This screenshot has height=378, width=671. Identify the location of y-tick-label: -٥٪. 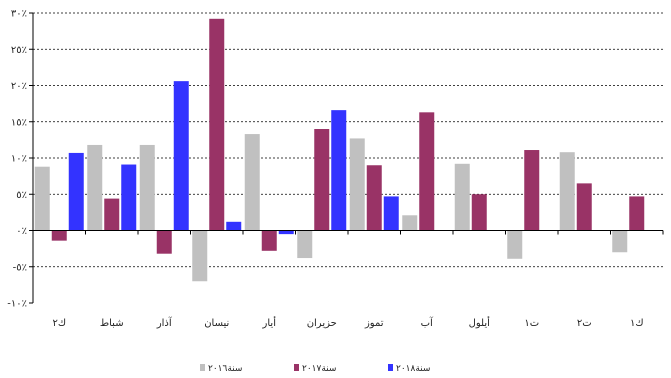
(20, 267).